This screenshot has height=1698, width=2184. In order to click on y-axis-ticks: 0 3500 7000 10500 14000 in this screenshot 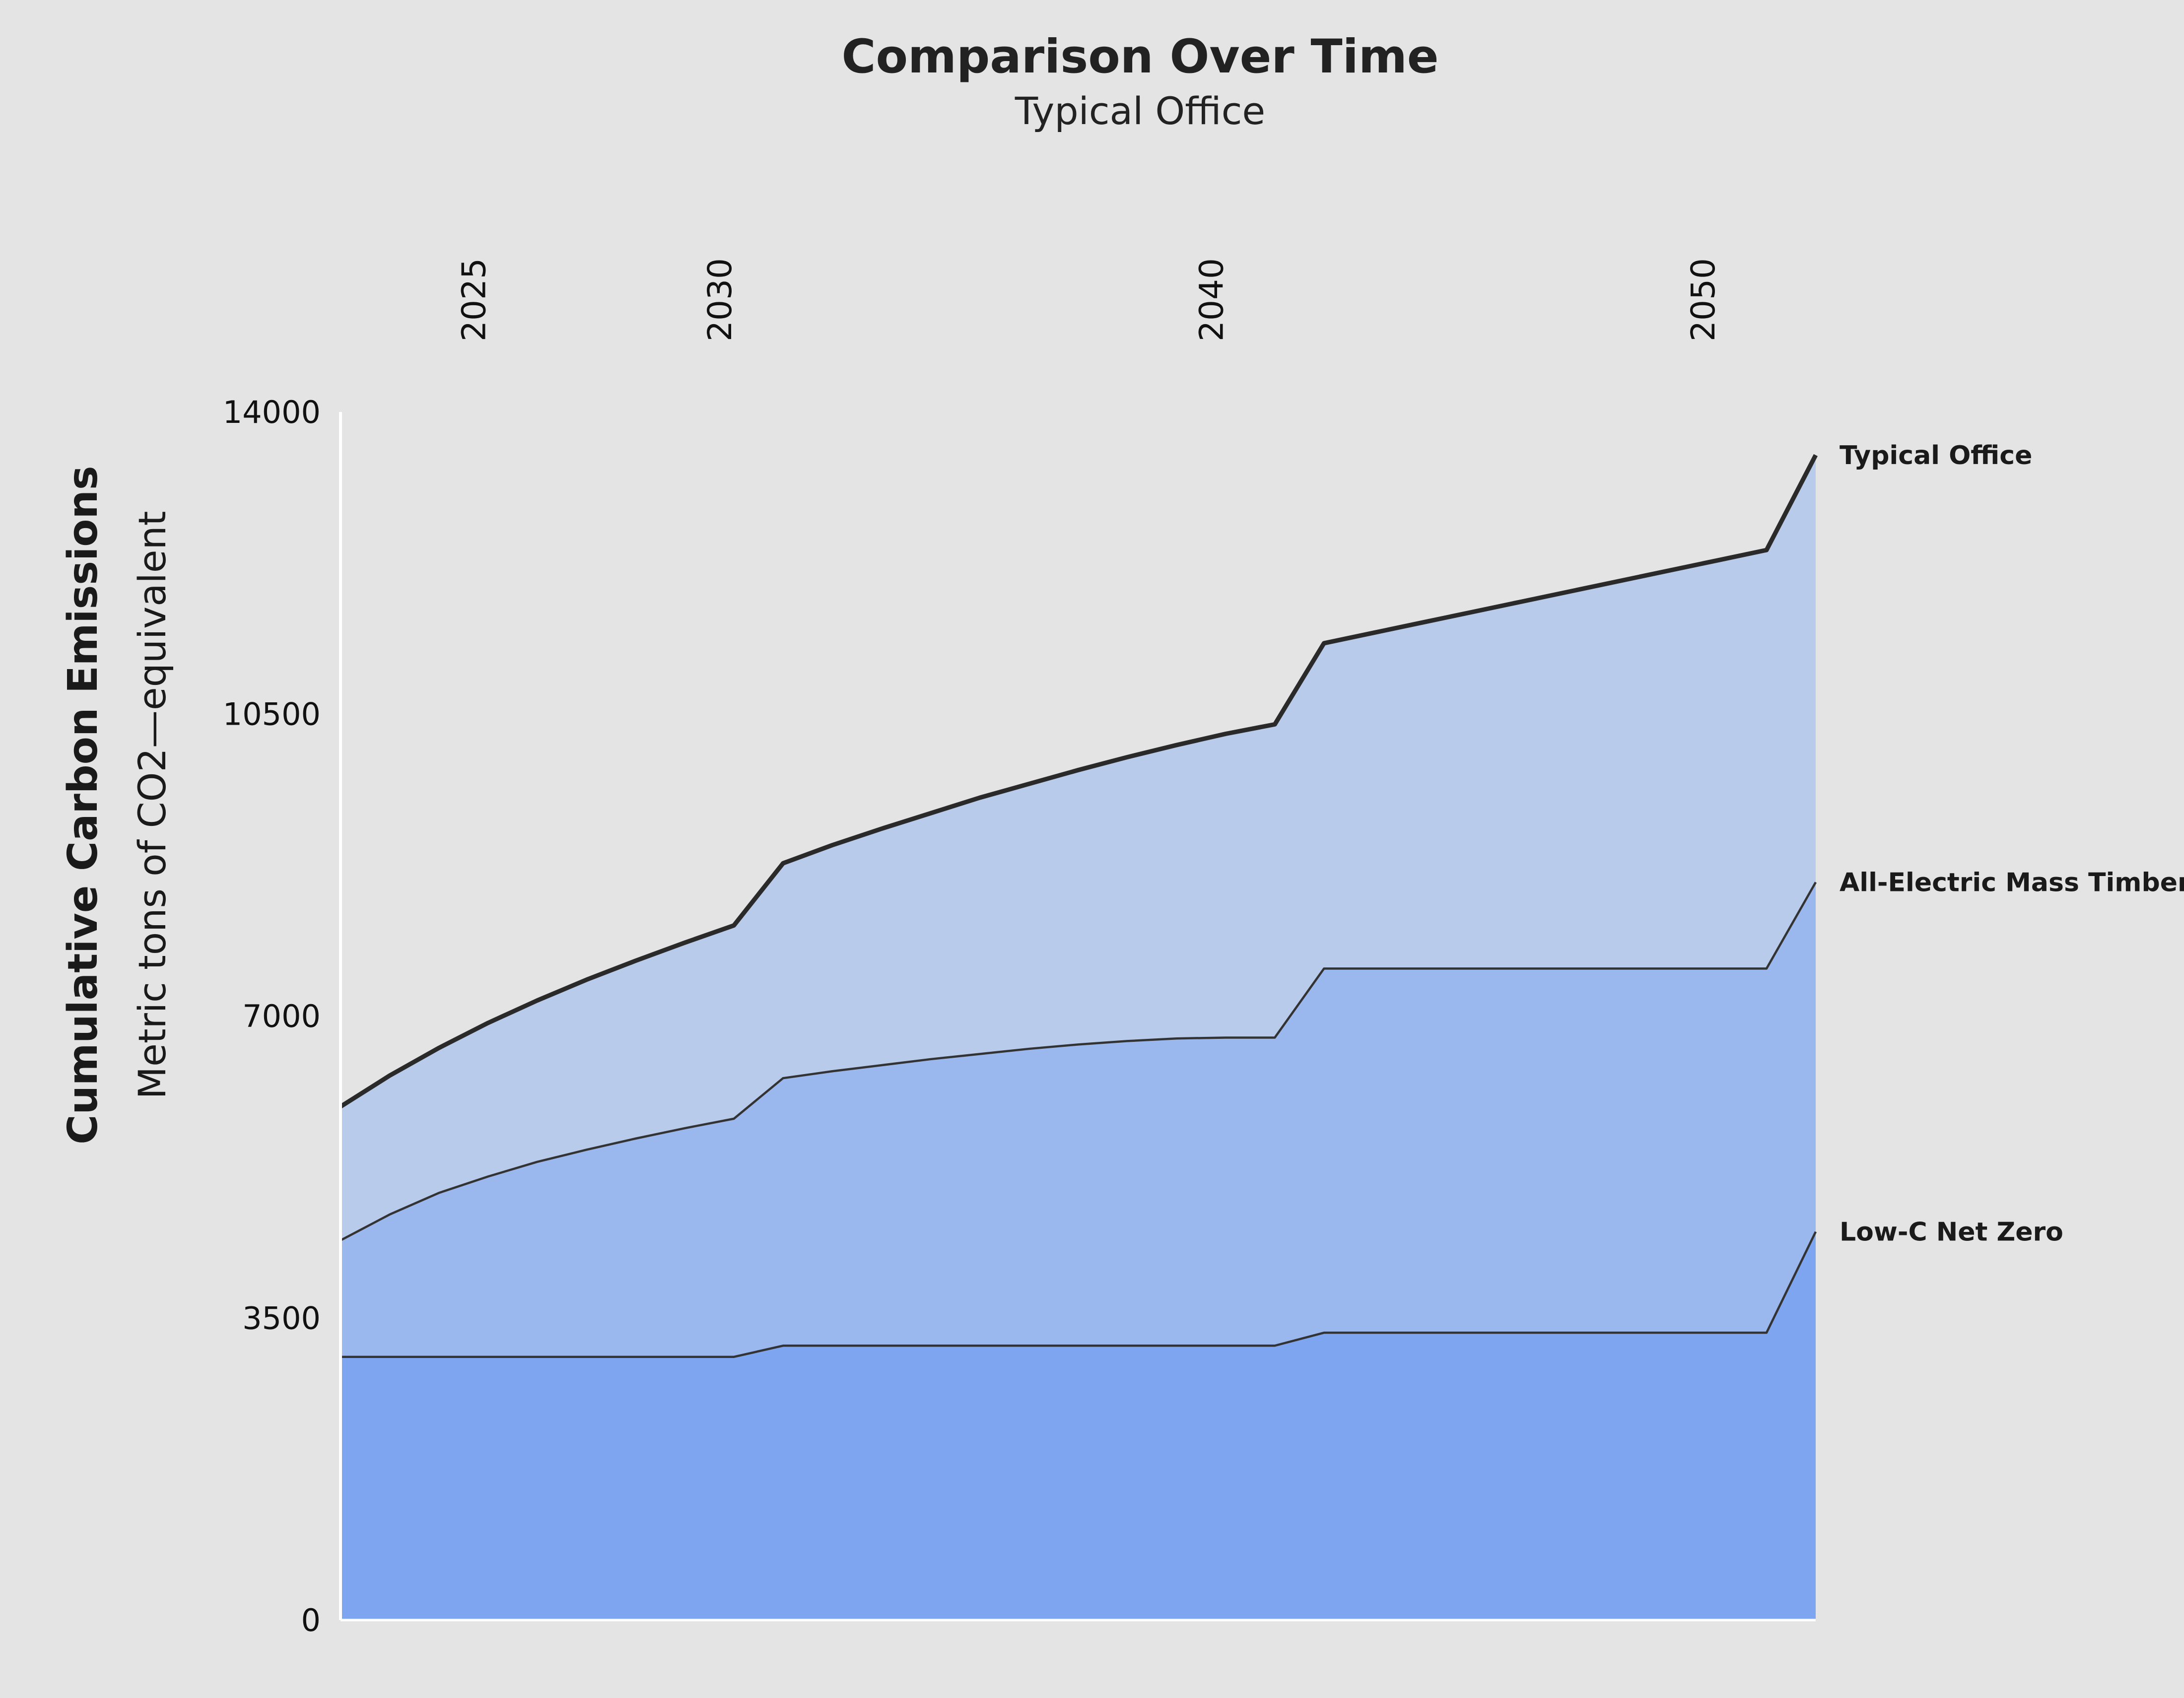, I will do `click(272, 1016)`.